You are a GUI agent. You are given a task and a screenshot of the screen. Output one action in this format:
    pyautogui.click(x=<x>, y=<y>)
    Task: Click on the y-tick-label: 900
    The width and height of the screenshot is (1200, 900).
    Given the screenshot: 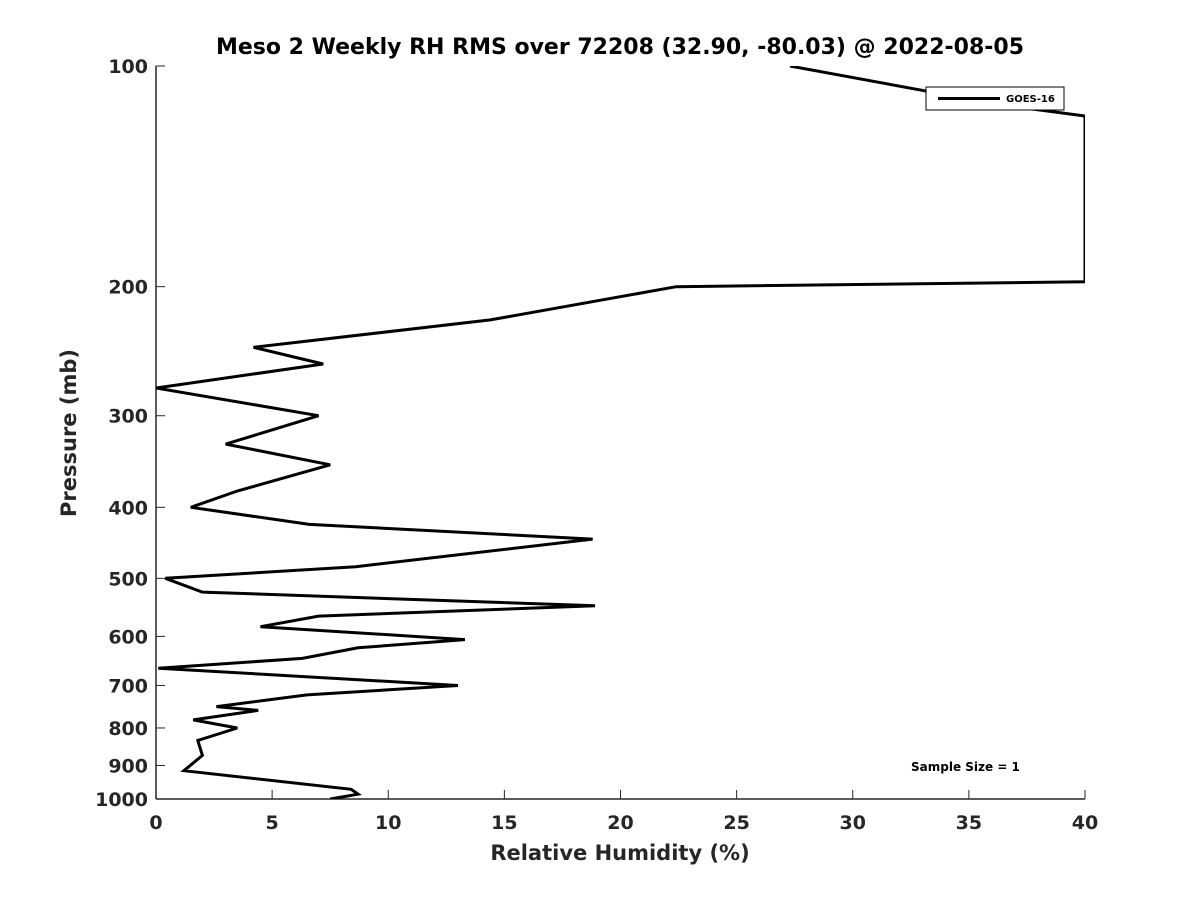 What is the action you would take?
    pyautogui.click(x=128, y=766)
    